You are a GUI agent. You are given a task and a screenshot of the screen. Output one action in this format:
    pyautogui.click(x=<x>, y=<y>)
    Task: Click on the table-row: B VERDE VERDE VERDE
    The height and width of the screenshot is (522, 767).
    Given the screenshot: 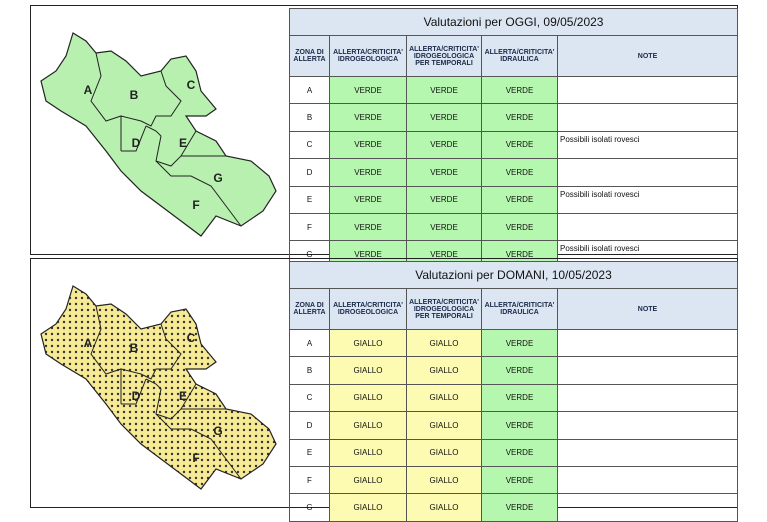 What is the action you would take?
    pyautogui.click(x=514, y=117)
    